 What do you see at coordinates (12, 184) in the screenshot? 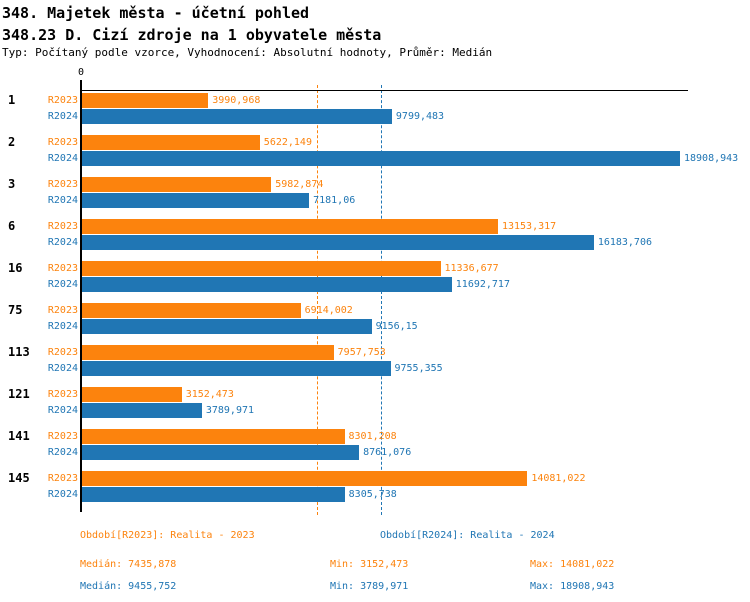
I see `category-label: 3` at bounding box center [12, 184].